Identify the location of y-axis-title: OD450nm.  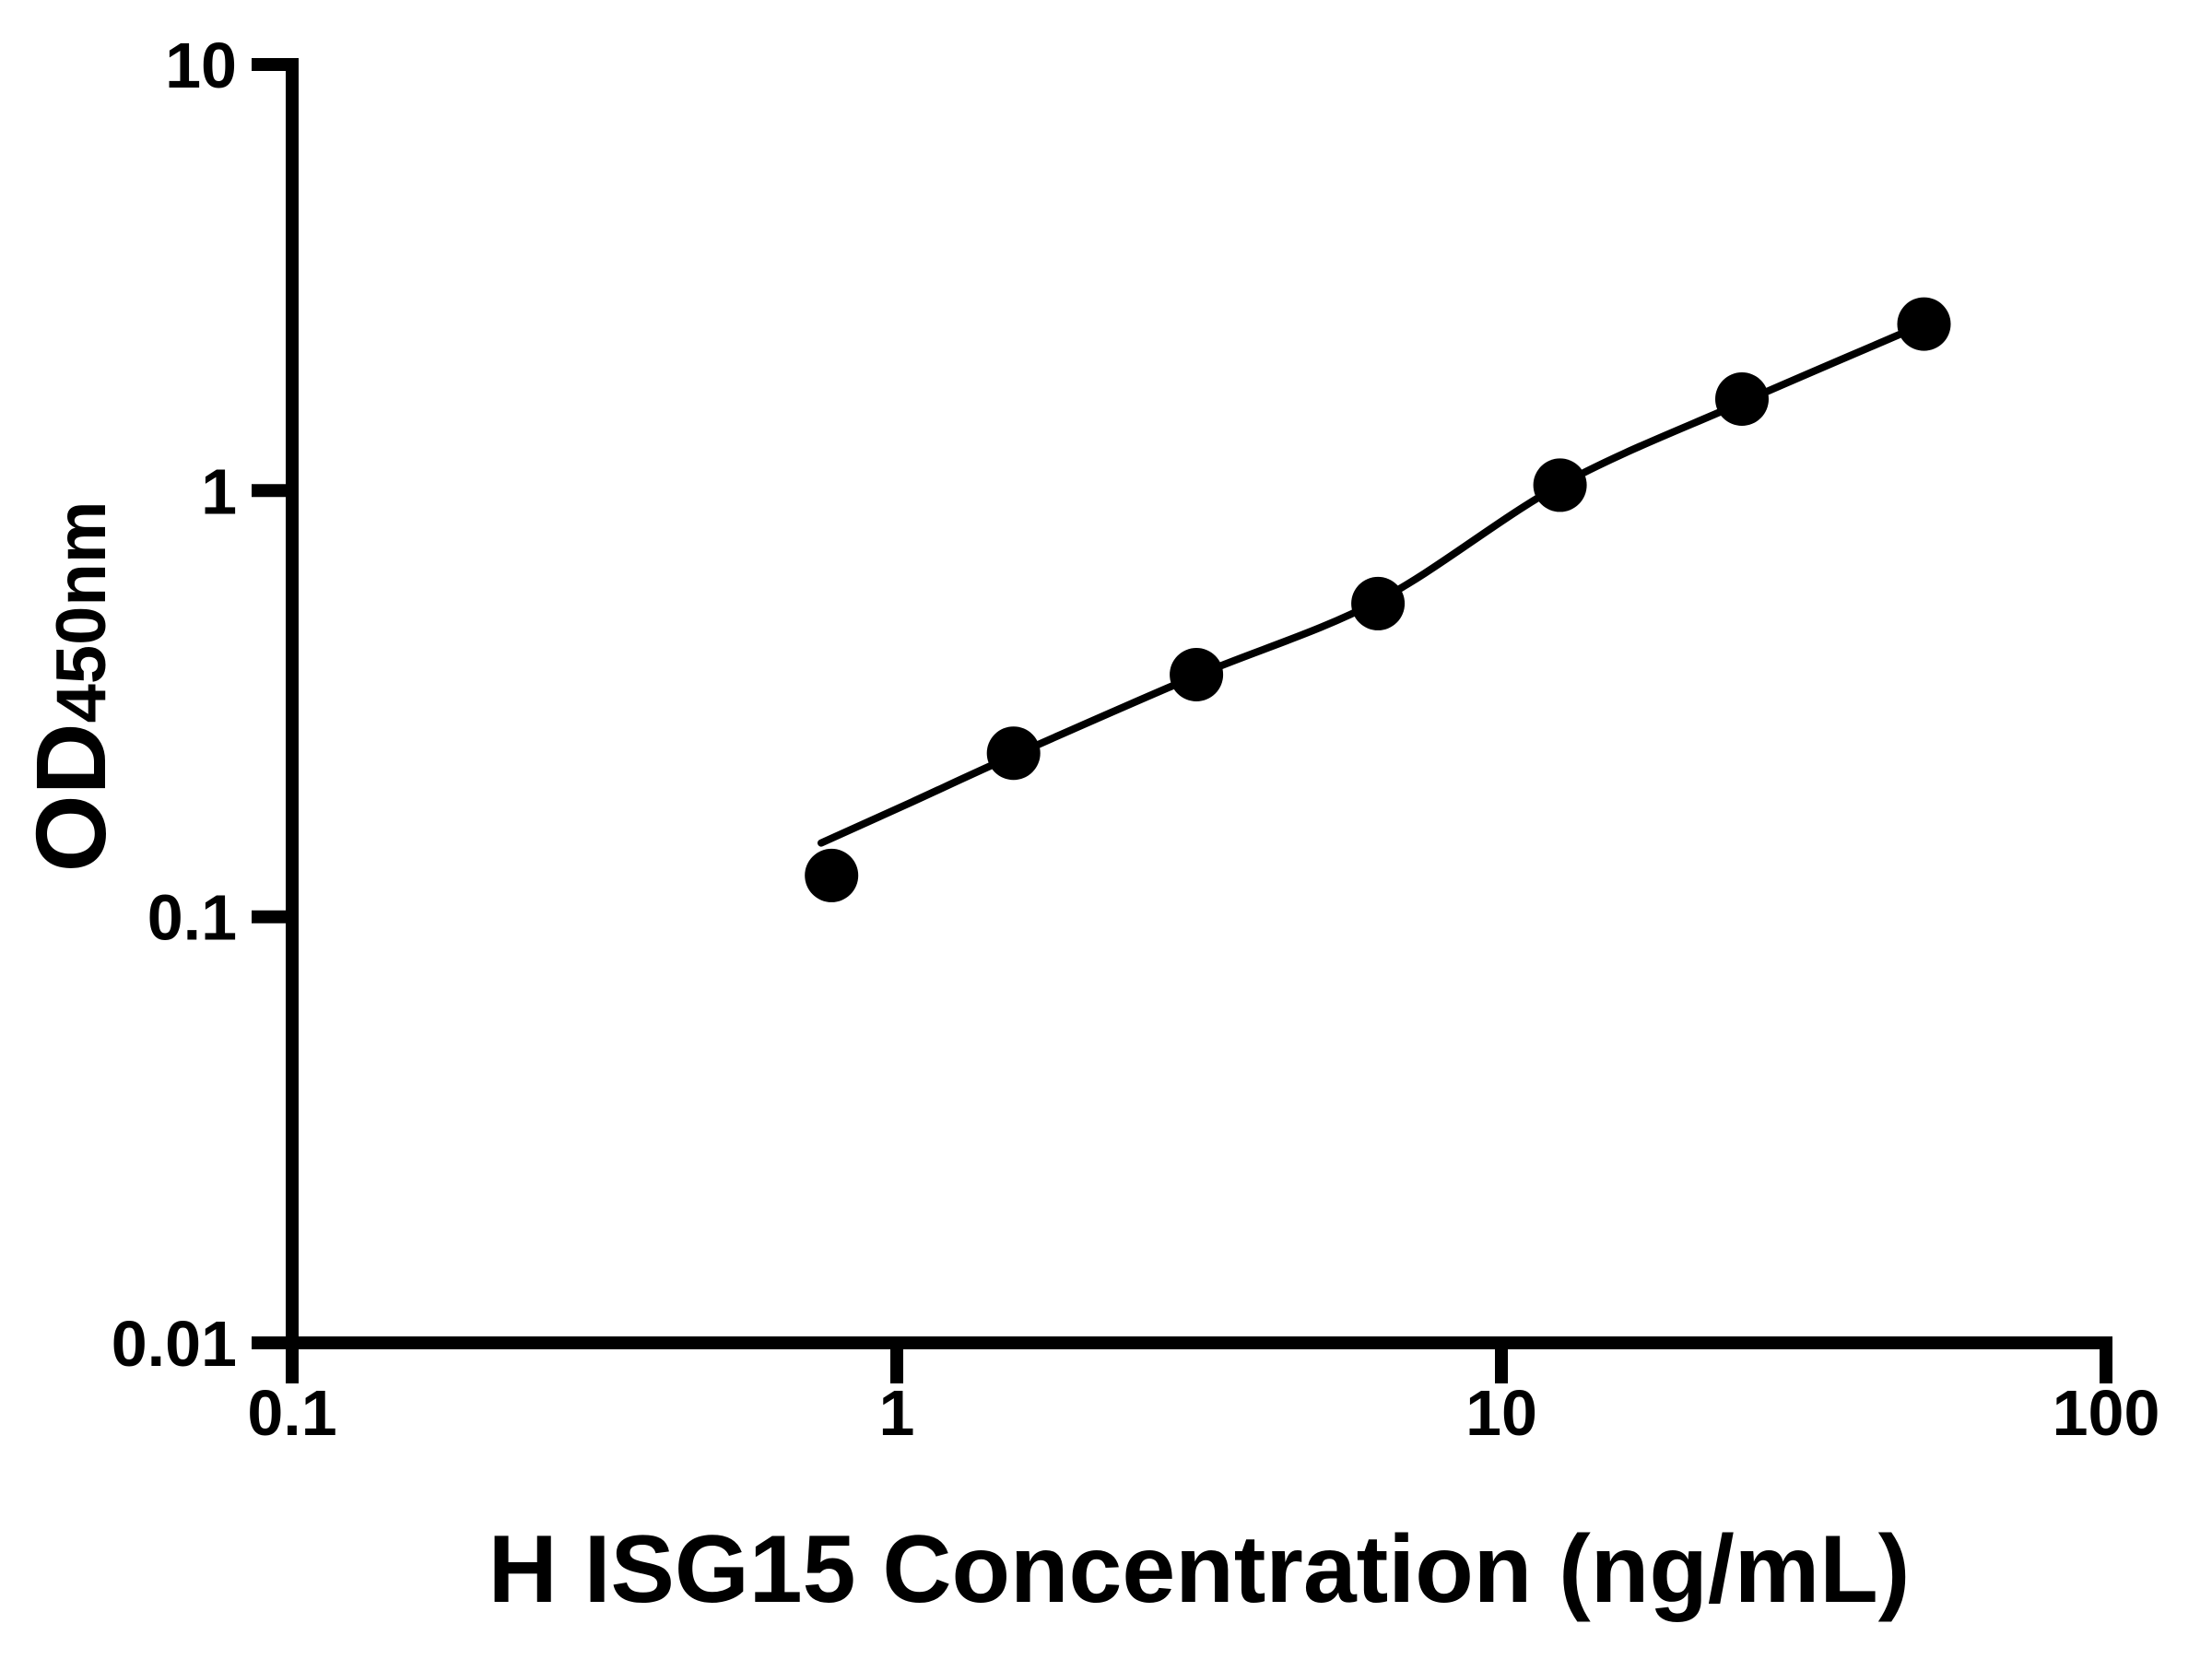
(70, 686).